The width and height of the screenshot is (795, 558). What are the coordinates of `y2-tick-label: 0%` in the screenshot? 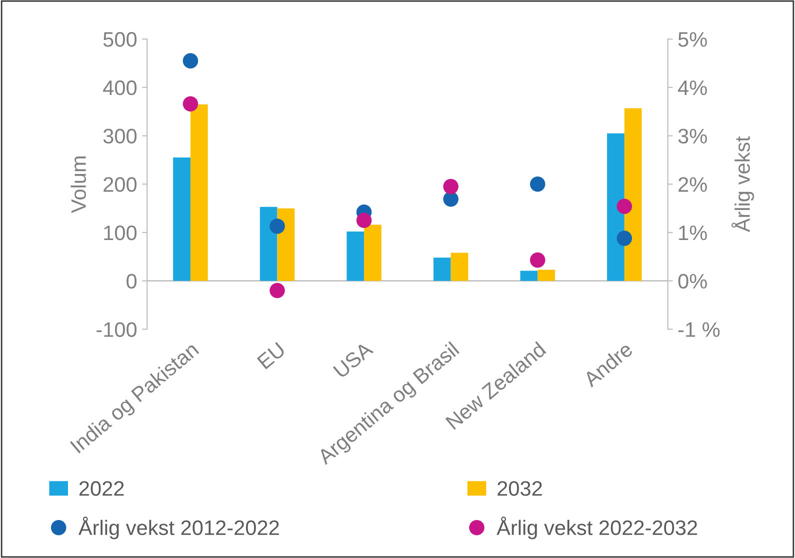 It's located at (692, 281).